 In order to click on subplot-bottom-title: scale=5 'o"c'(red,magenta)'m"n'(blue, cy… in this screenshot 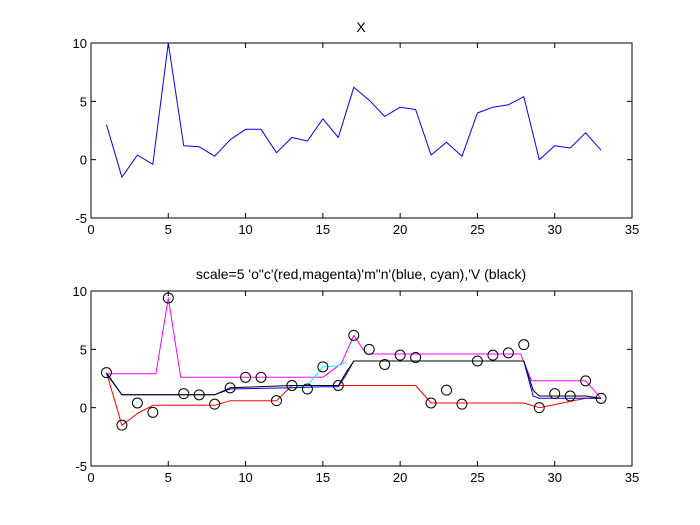, I will do `click(361, 274)`.